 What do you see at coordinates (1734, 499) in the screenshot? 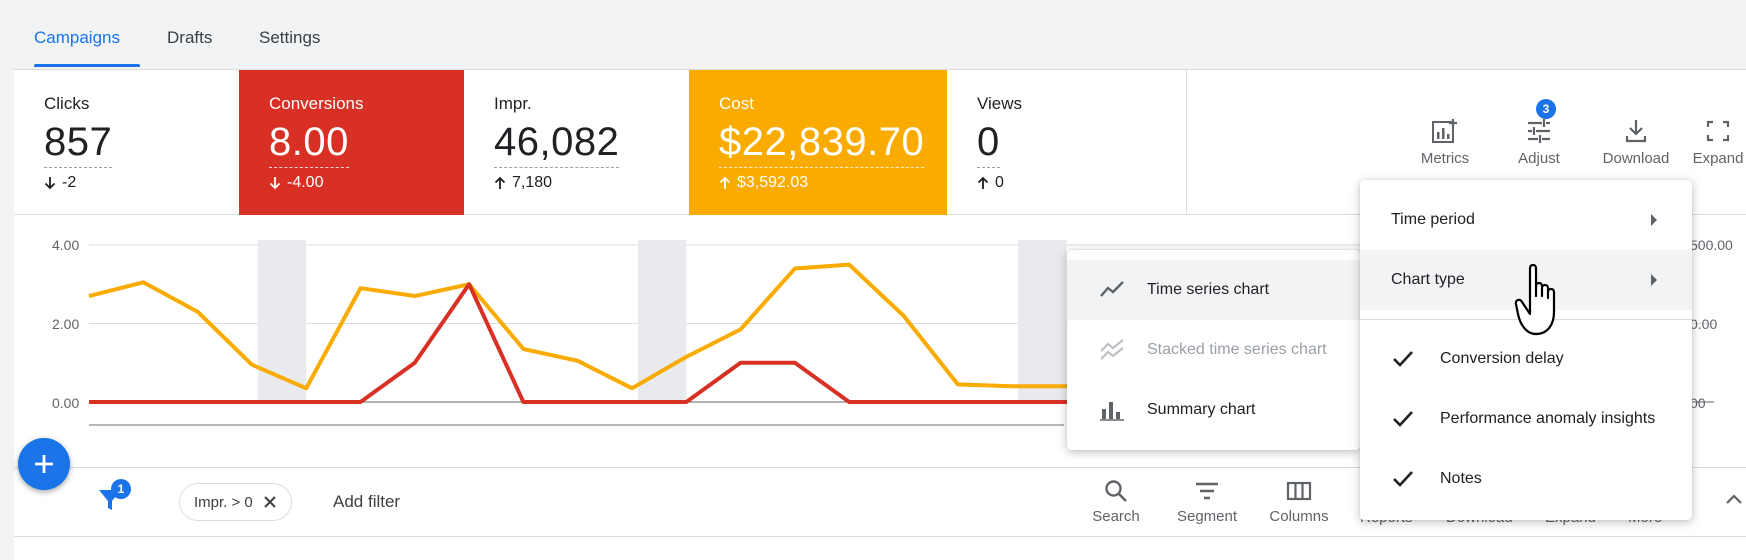
I see `chevron-up-icon` at bounding box center [1734, 499].